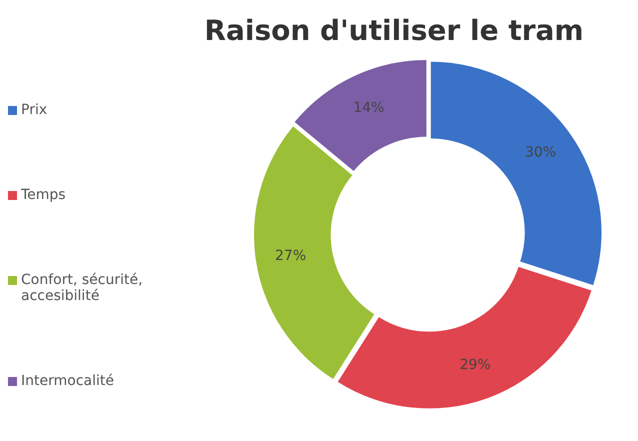 Image resolution: width=638 pixels, height=441 pixels. I want to click on legend-label: Prix, so click(34, 110).